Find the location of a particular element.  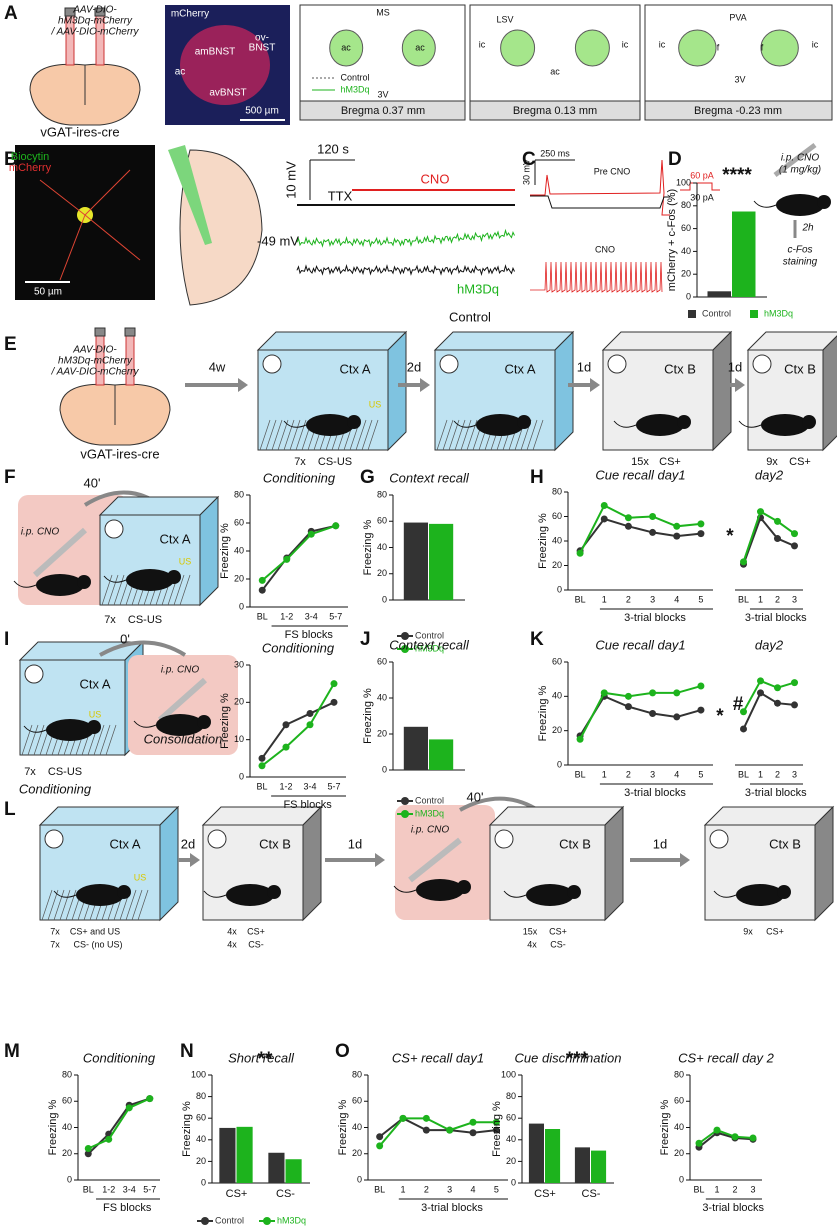

x-tick-label: CS- is located at coordinates (285, 1194).